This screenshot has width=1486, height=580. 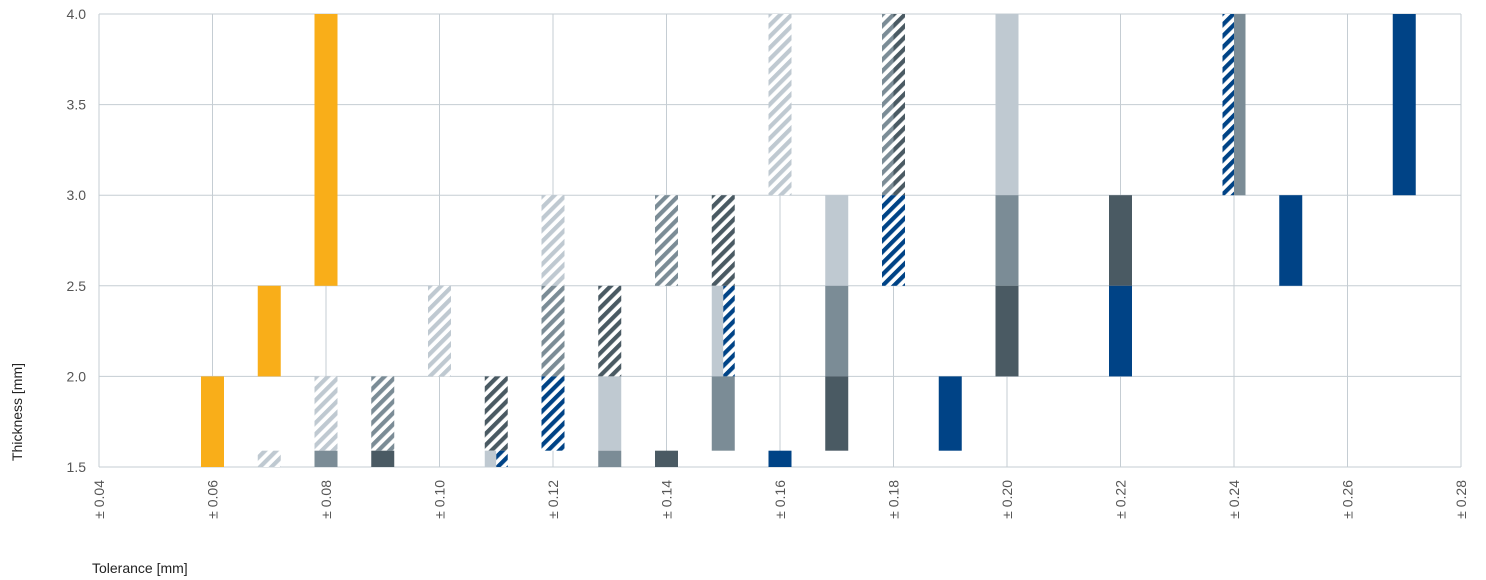 I want to click on x-tick-label: ± 0.06, so click(x=213, y=499).